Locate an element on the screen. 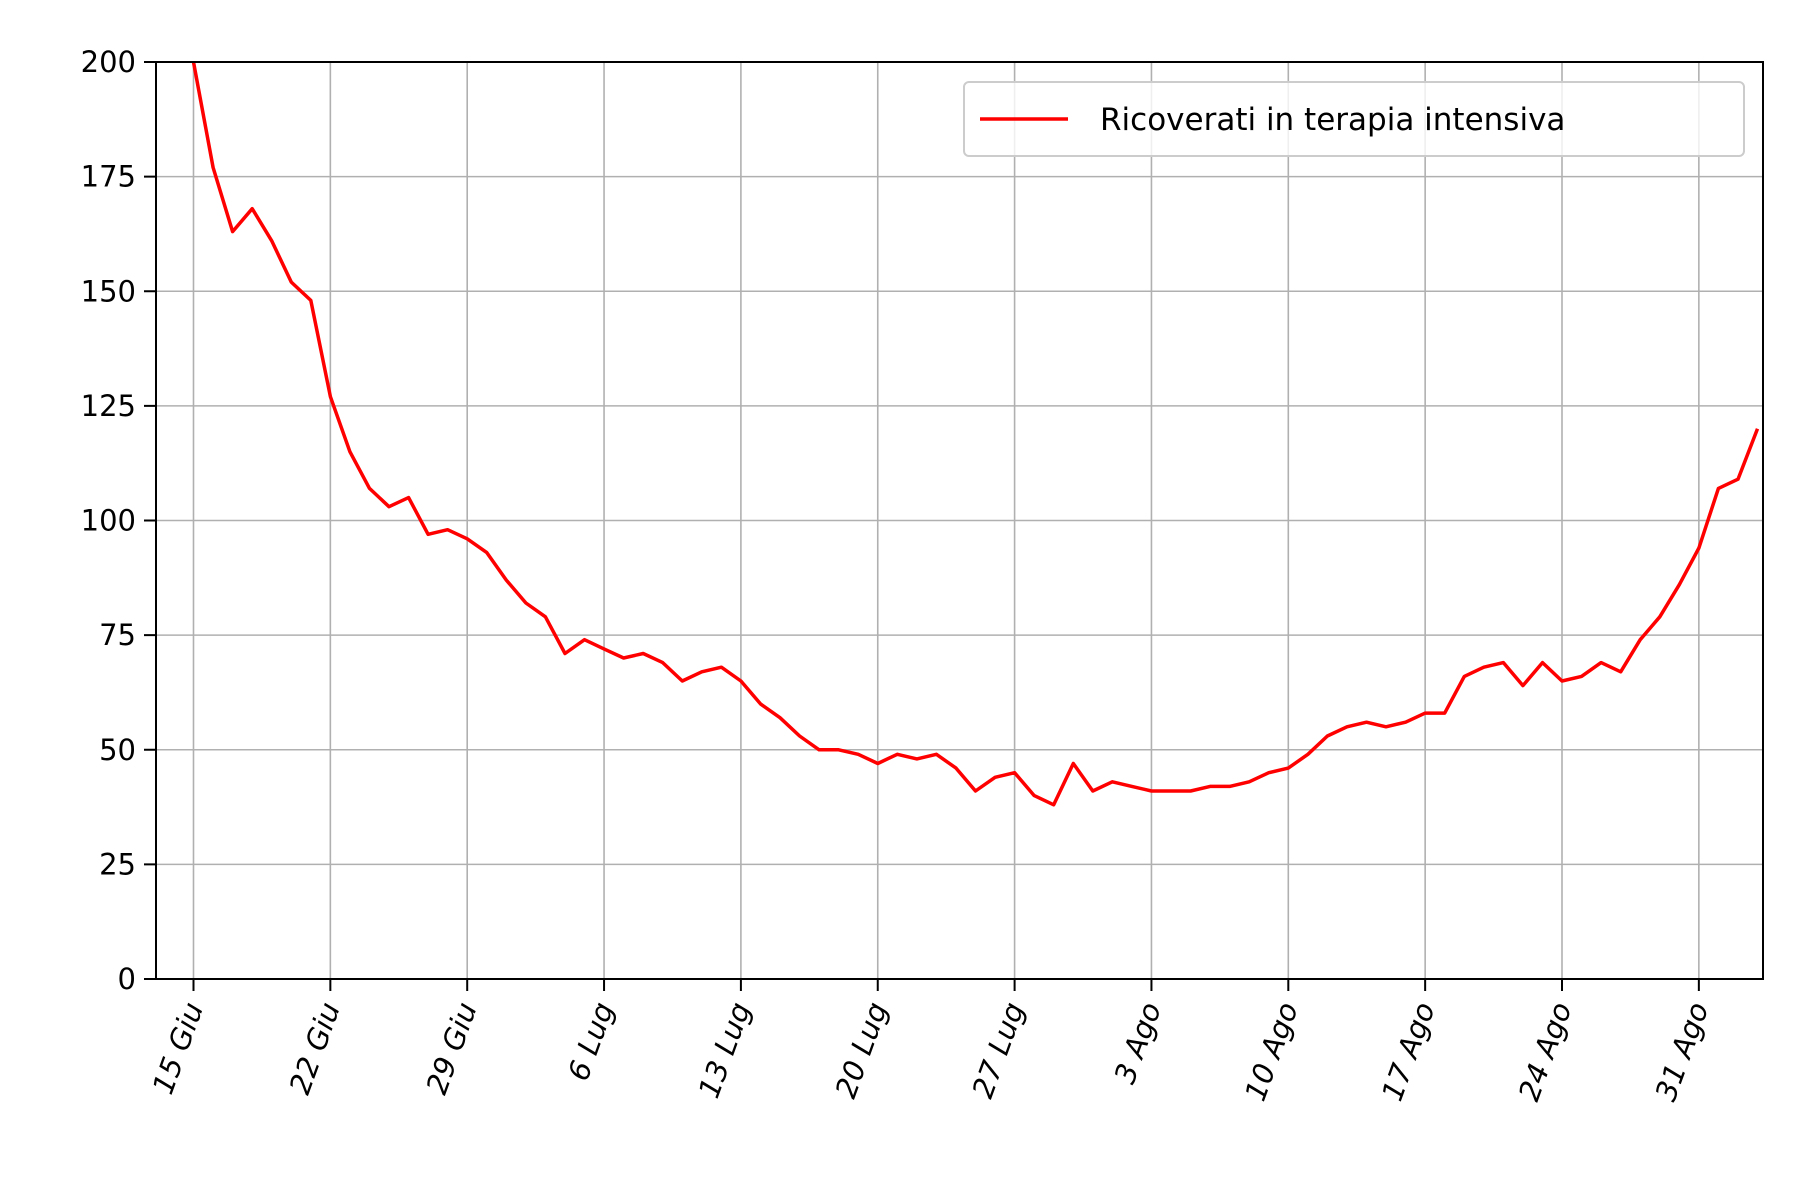  y-tick-label: 0 is located at coordinates (127, 979).